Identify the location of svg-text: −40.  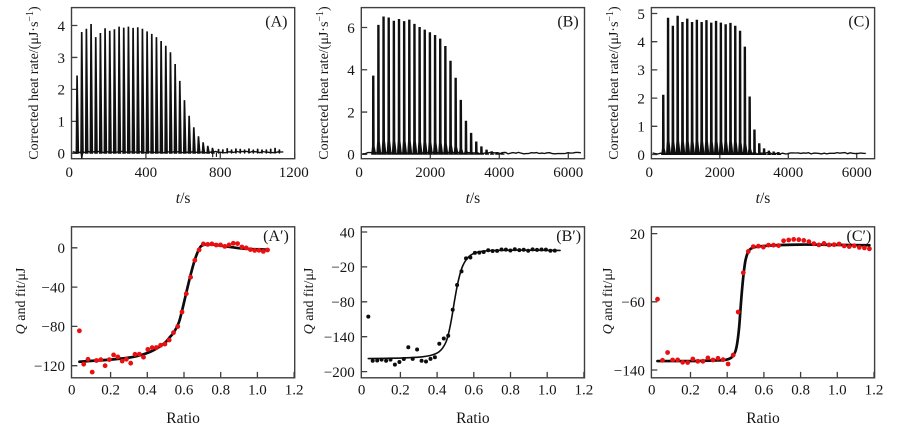
(53, 288).